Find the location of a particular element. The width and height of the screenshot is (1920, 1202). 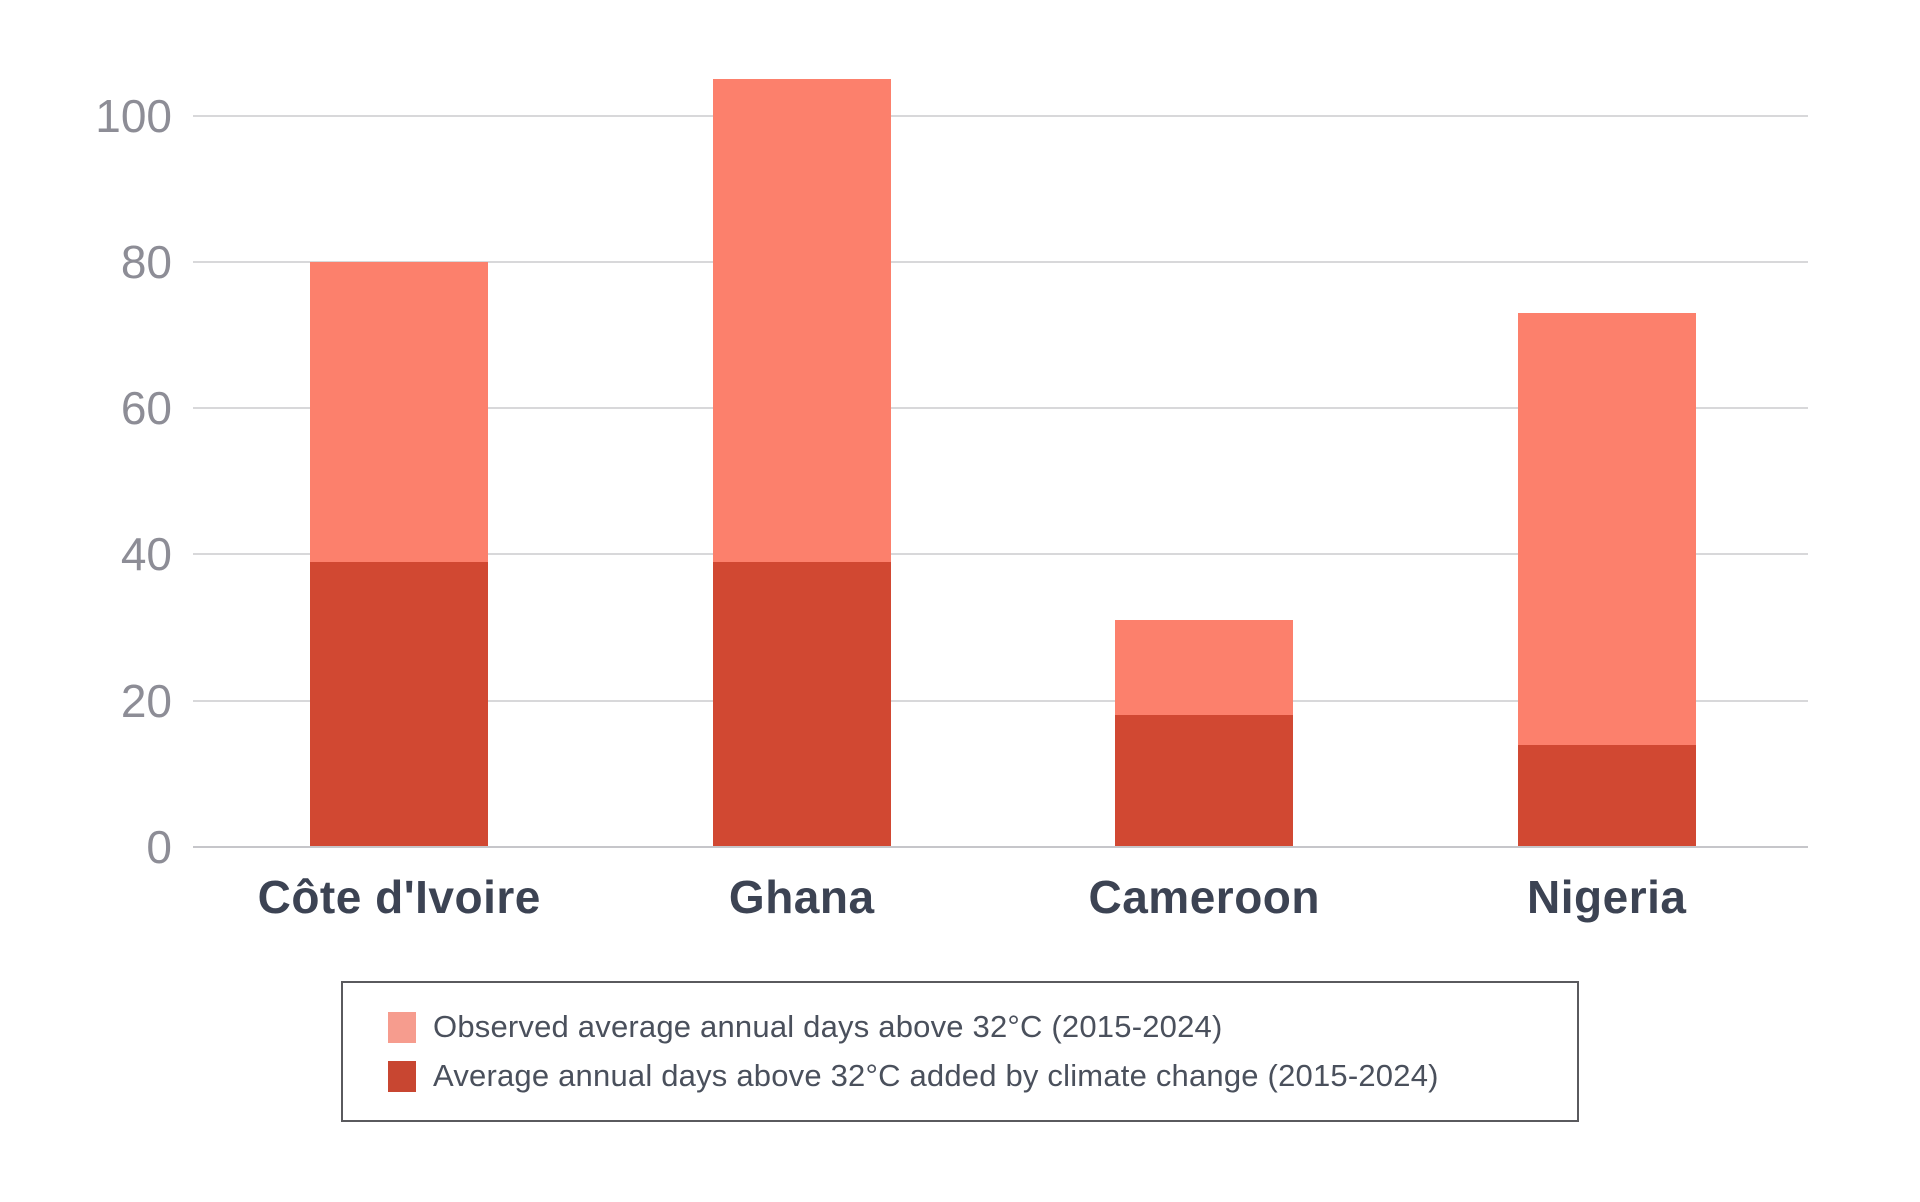

x-axis: Côte d'Ivoire Ghana Cameroon Nigeria is located at coordinates (1003, 898).